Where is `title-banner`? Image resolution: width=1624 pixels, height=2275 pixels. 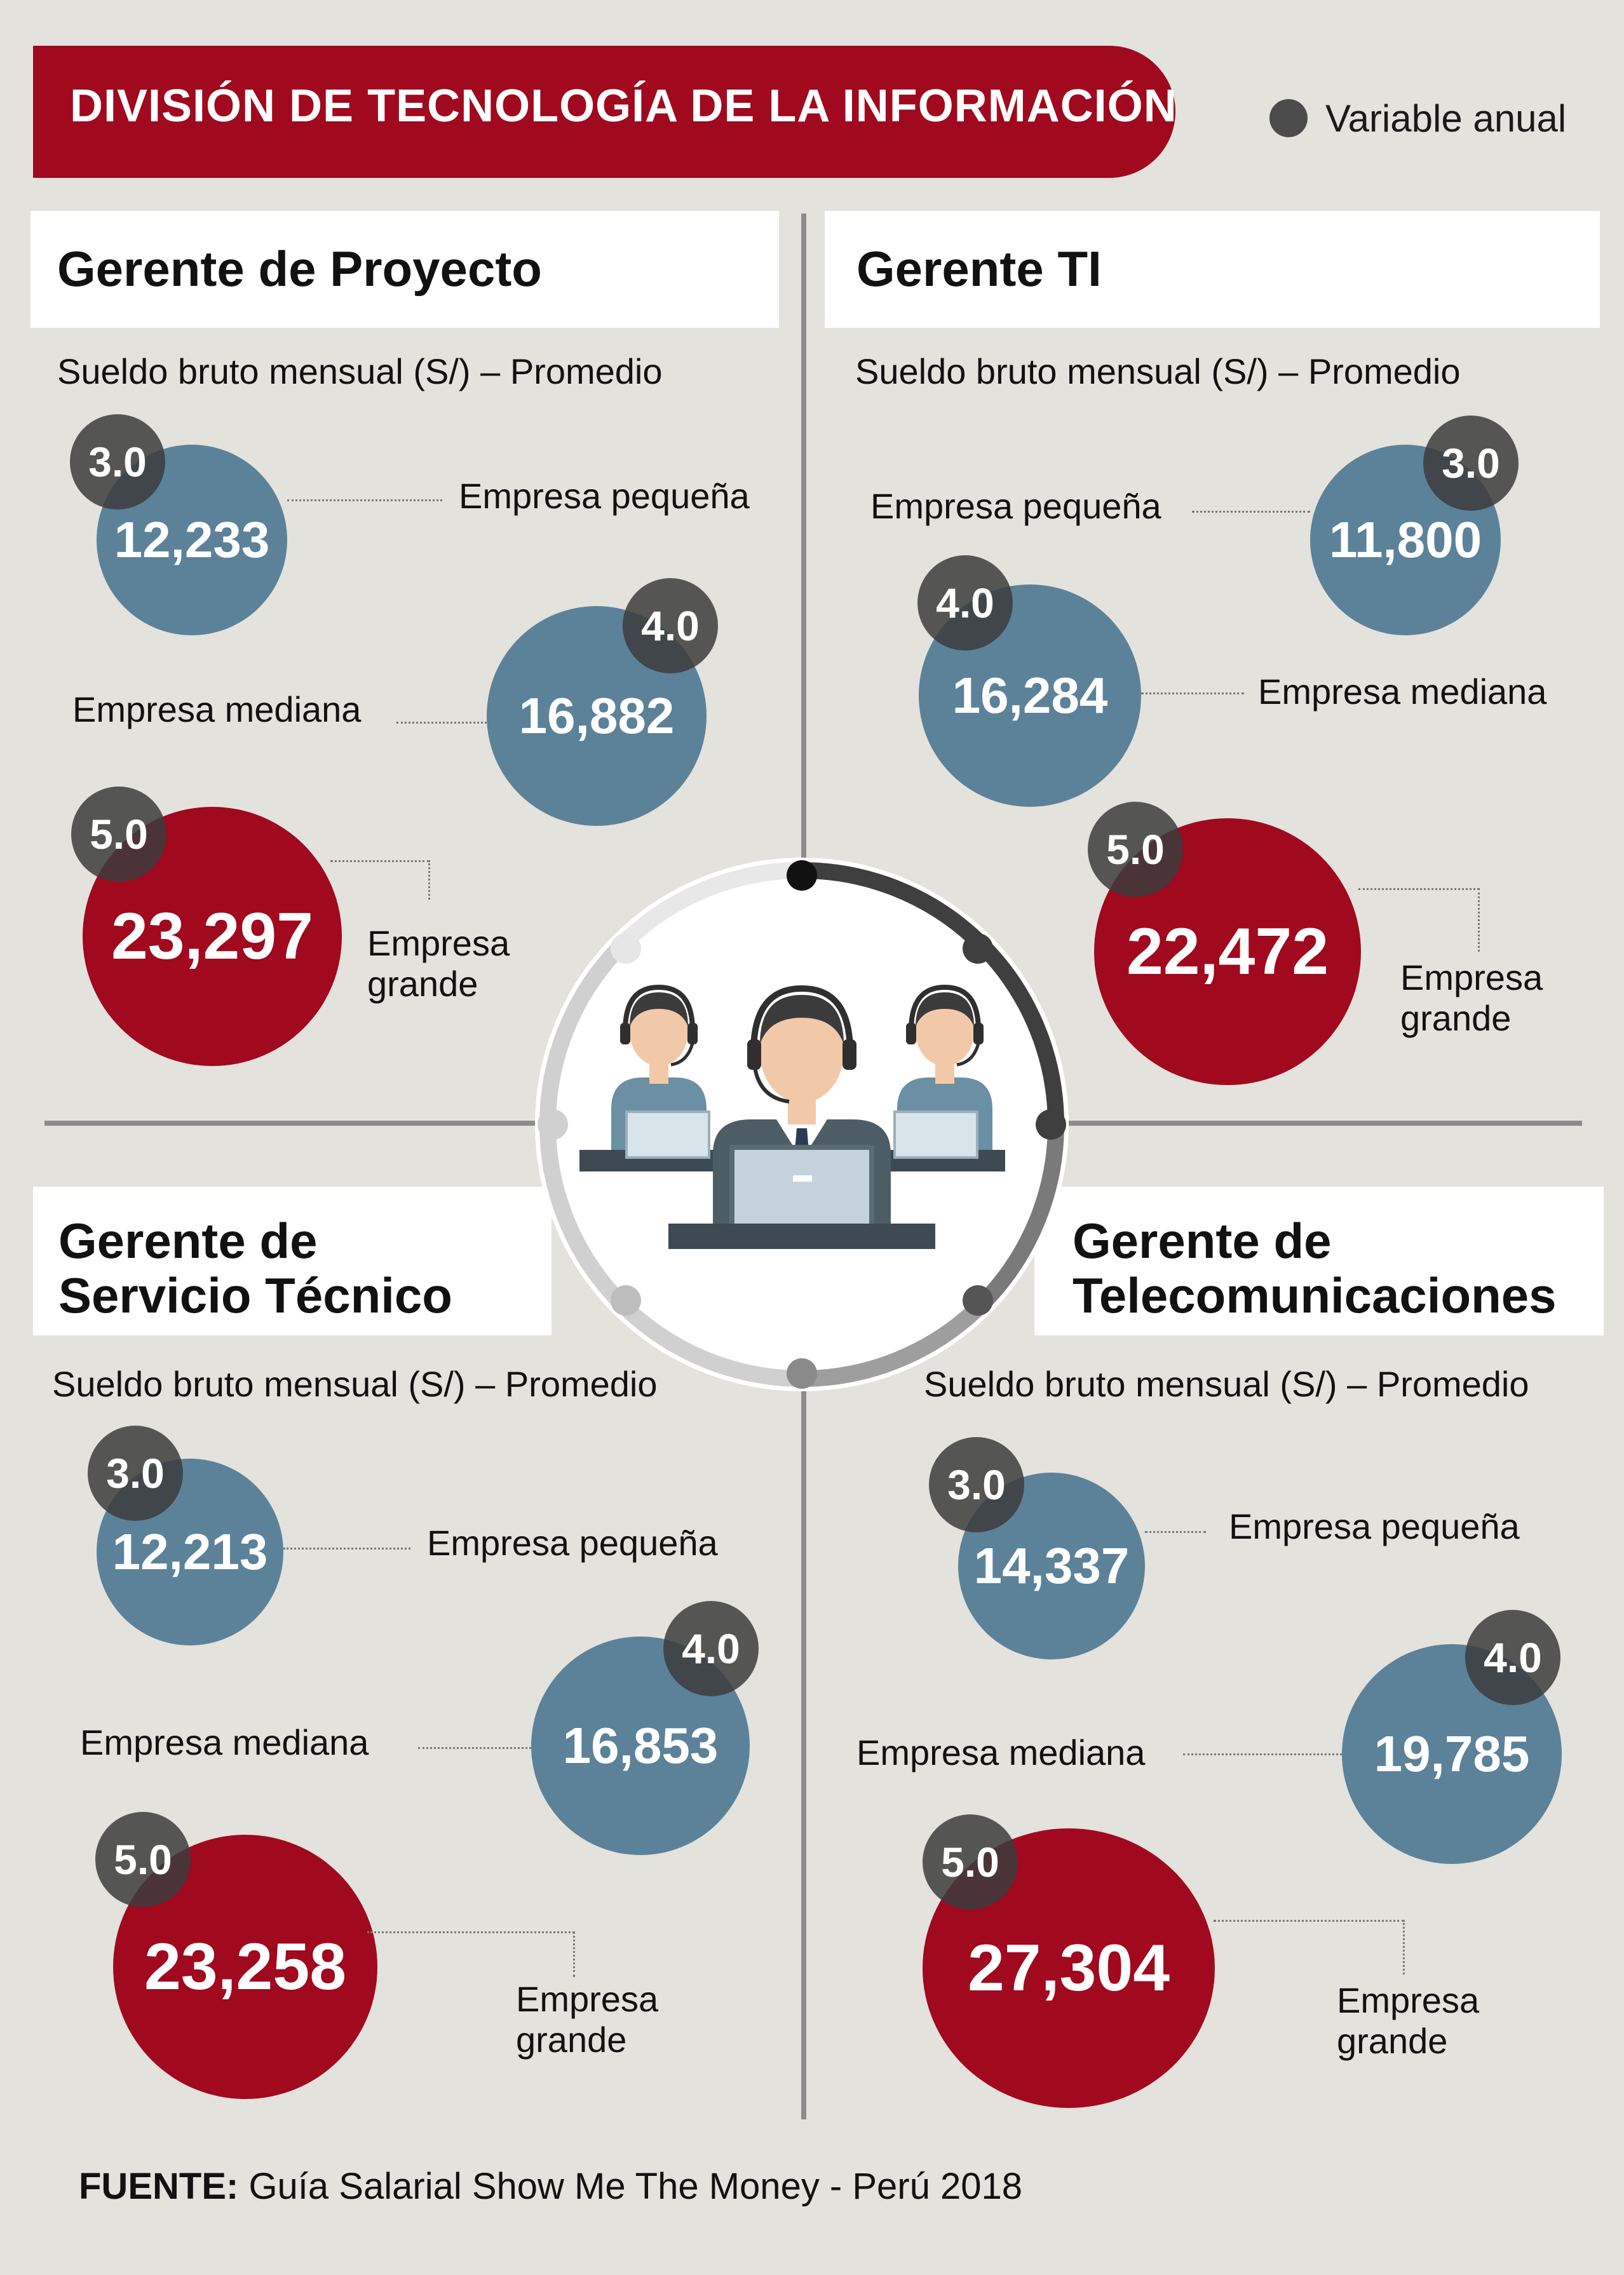 title-banner is located at coordinates (604, 112).